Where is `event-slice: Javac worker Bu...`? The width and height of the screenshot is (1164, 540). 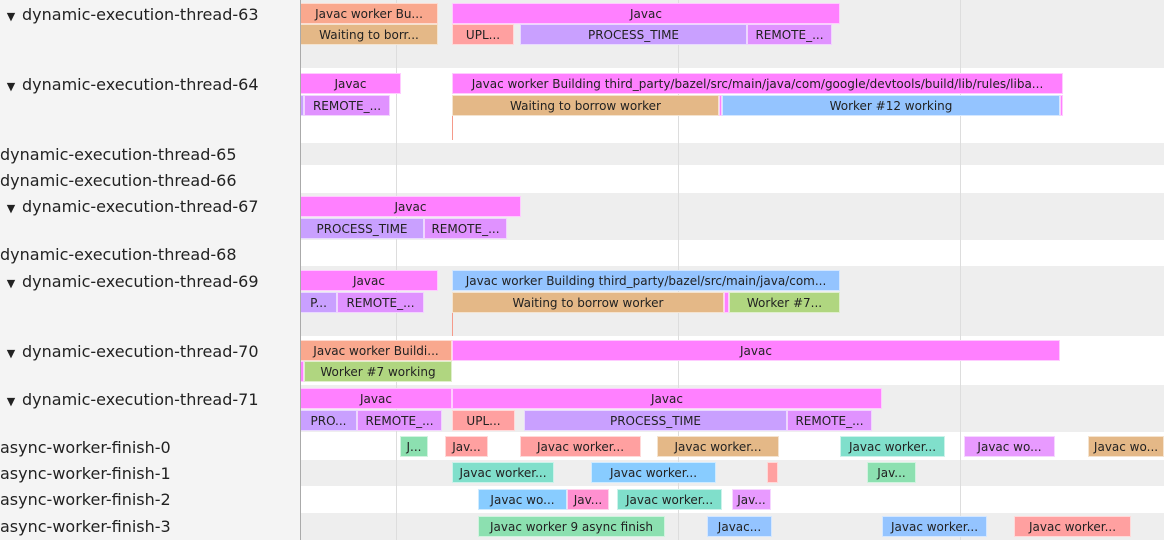
event-slice: Javac worker Bu... is located at coordinates (369, 13).